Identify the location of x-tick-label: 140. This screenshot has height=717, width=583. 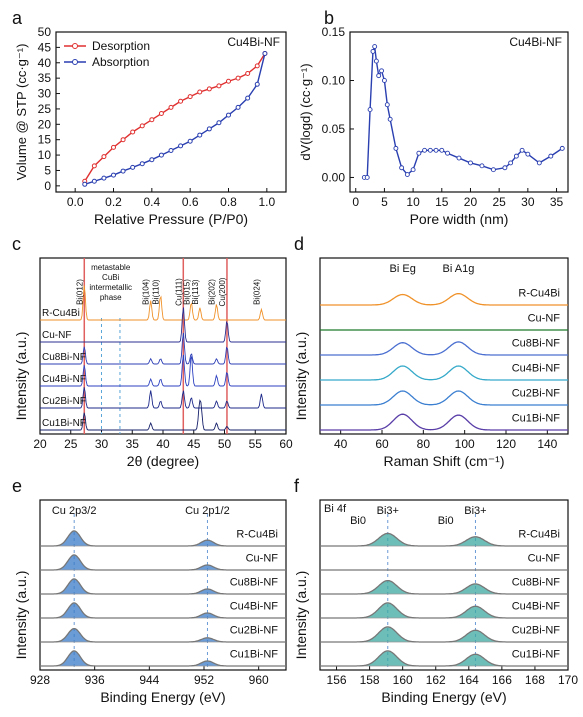
(547, 444).